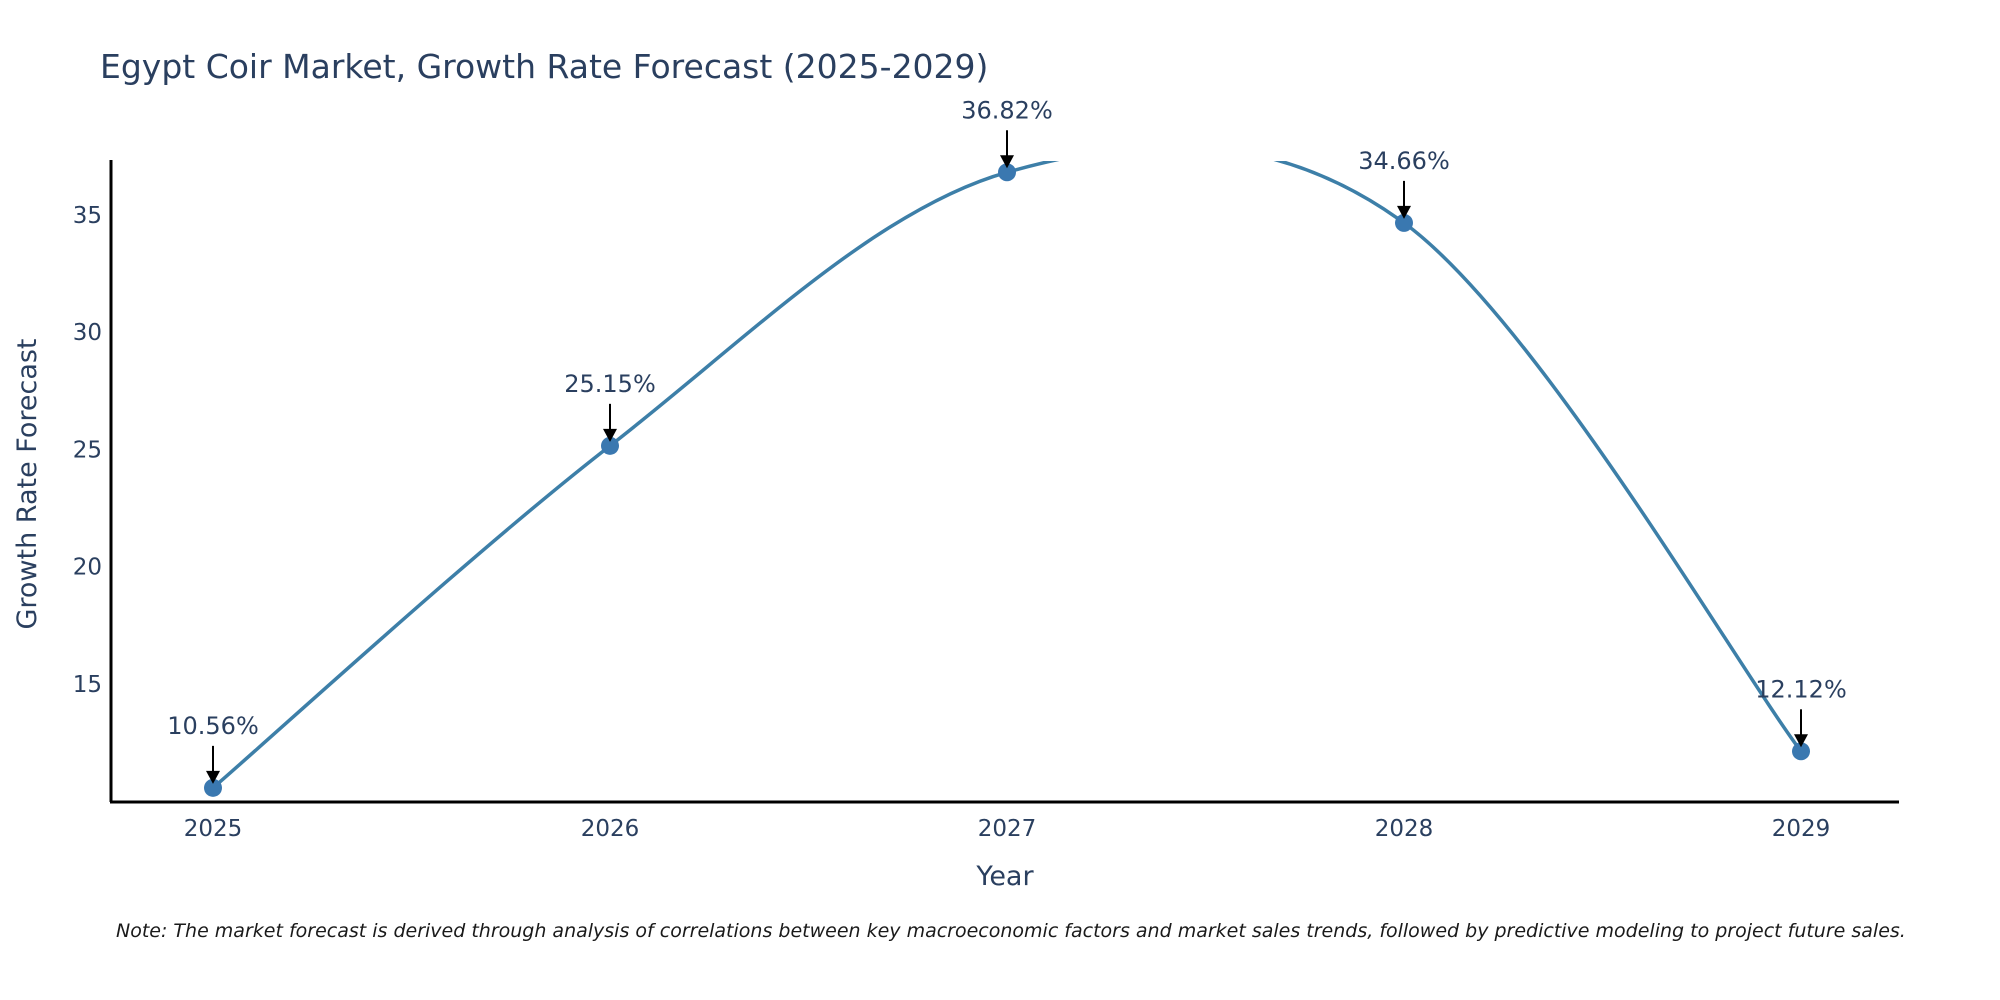 This screenshot has width=2000, height=1000. What do you see at coordinates (610, 384) in the screenshot?
I see `data-label: 25.15%` at bounding box center [610, 384].